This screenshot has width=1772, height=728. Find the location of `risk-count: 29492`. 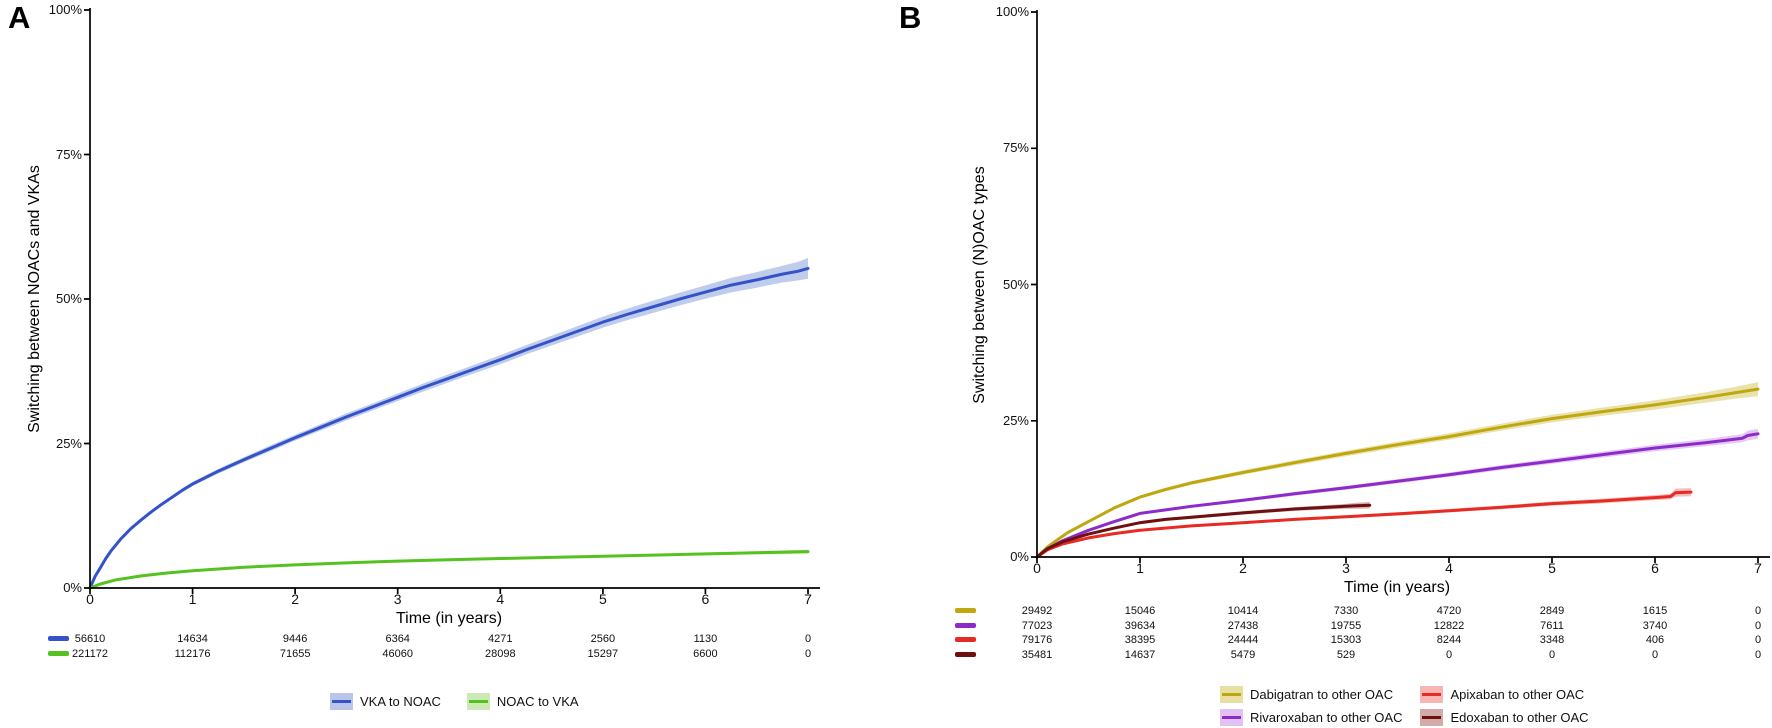

risk-count: 29492 is located at coordinates (1037, 611).